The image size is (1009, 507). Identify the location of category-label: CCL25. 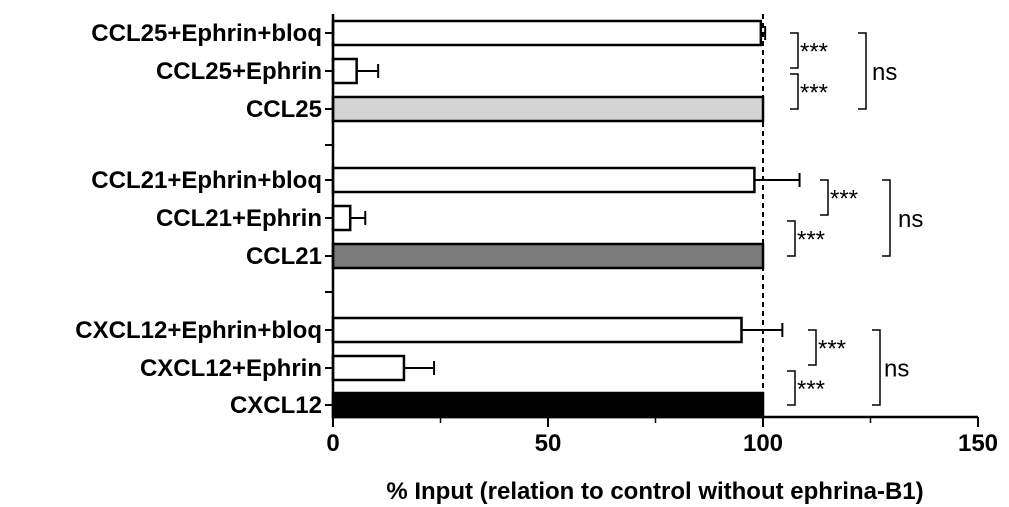
(284, 109).